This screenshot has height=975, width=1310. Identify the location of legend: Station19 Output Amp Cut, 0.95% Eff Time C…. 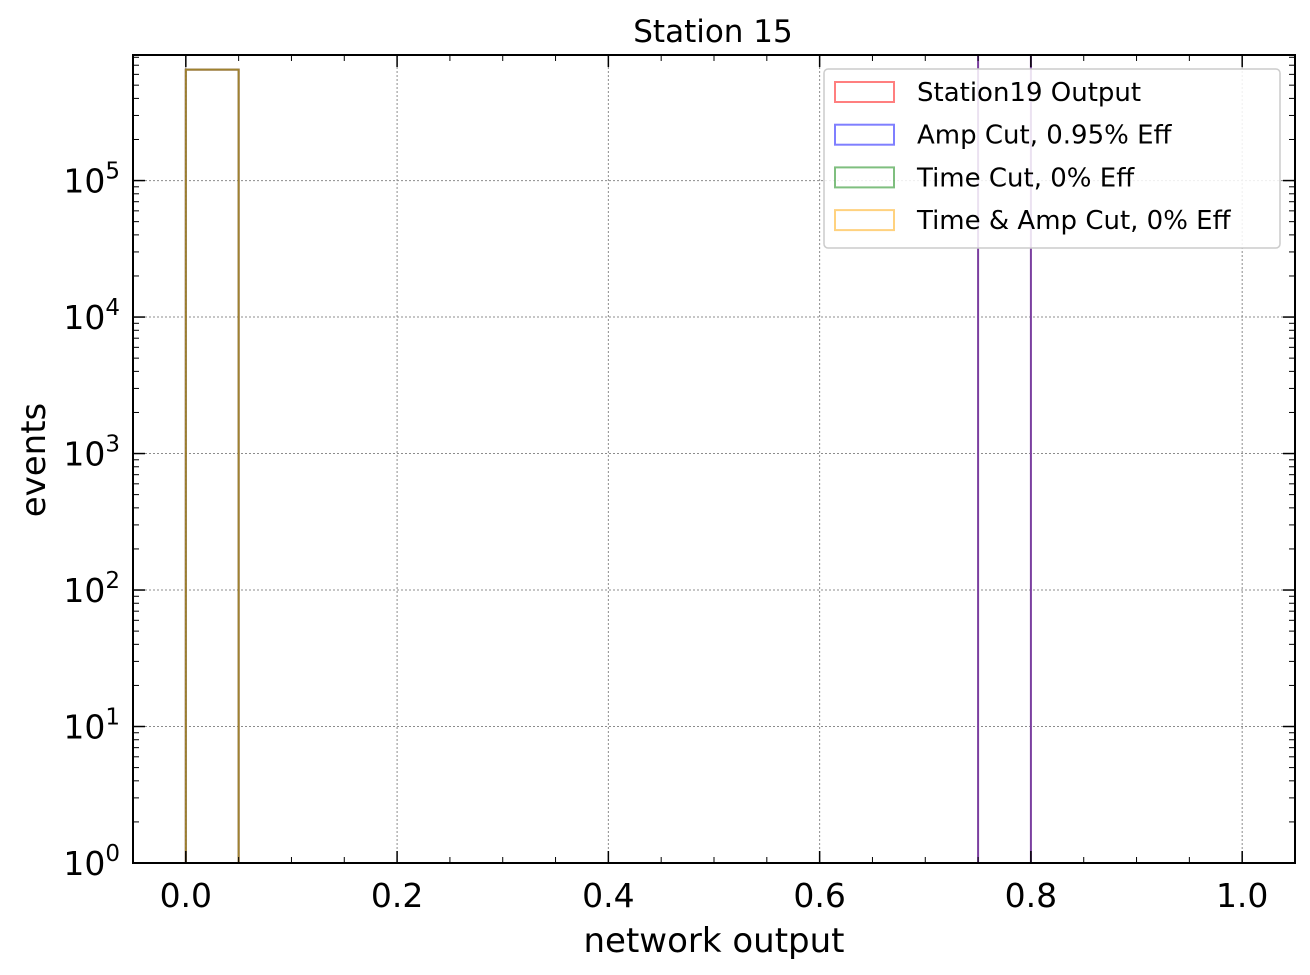
(1052, 158).